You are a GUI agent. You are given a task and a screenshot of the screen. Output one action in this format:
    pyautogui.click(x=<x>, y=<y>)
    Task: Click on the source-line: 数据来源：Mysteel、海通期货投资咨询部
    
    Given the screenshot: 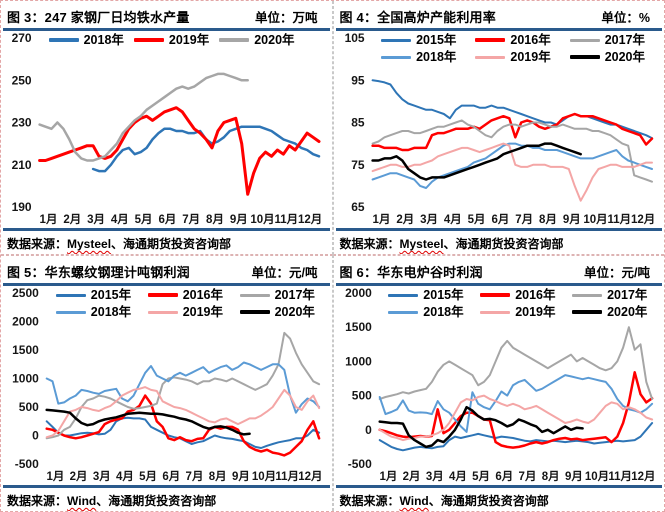 What is the action you would take?
    pyautogui.click(x=498, y=241)
    